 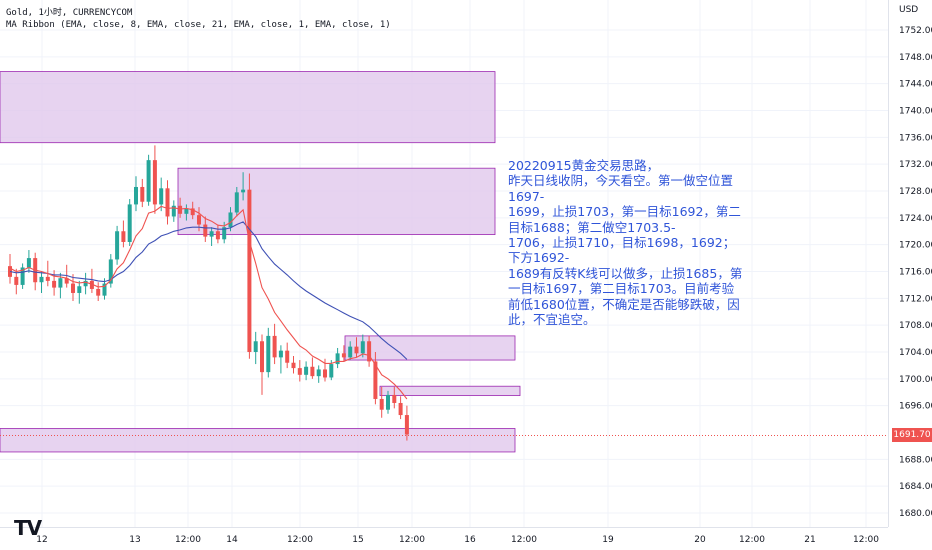 I want to click on price-tick-label: 1684.00, so click(x=915, y=487).